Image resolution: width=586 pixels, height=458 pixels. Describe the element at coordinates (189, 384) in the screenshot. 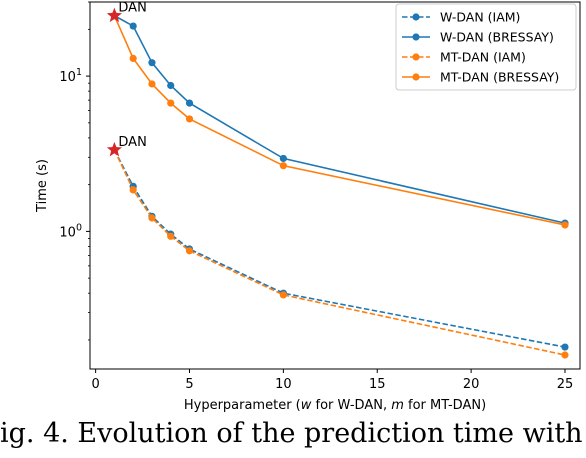

I see `x-tick-label: 5` at that location.